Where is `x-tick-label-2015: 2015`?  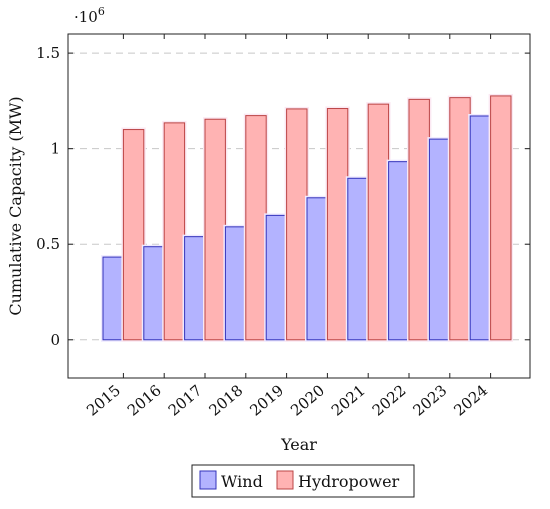
x-tick-label-2015: 2015 is located at coordinates (103, 400).